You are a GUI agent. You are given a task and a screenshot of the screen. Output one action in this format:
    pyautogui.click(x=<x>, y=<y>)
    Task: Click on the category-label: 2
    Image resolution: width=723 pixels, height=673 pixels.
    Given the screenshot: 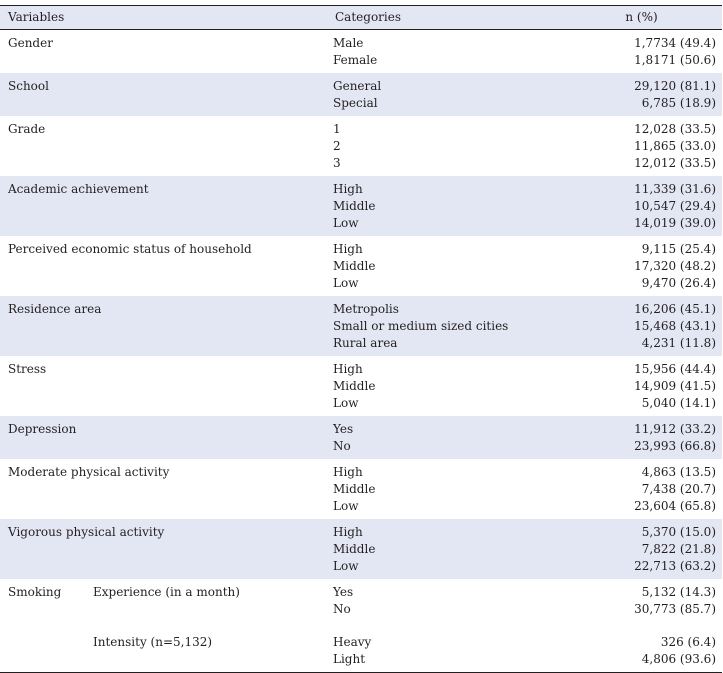 What is the action you would take?
    pyautogui.click(x=337, y=146)
    